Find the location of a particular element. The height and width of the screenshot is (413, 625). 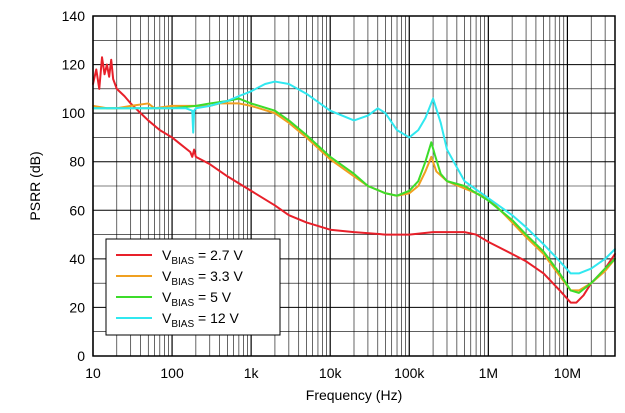

y-tick-label: 140 is located at coordinates (74, 16).